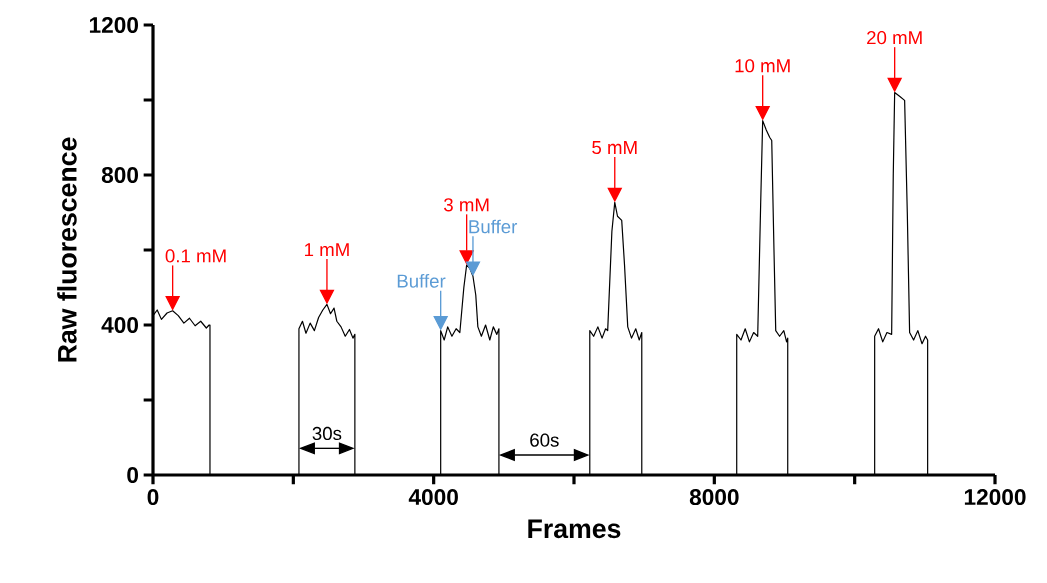 This screenshot has height=583, width=1047. What do you see at coordinates (574, 529) in the screenshot?
I see `x-axis-title: Frames` at bounding box center [574, 529].